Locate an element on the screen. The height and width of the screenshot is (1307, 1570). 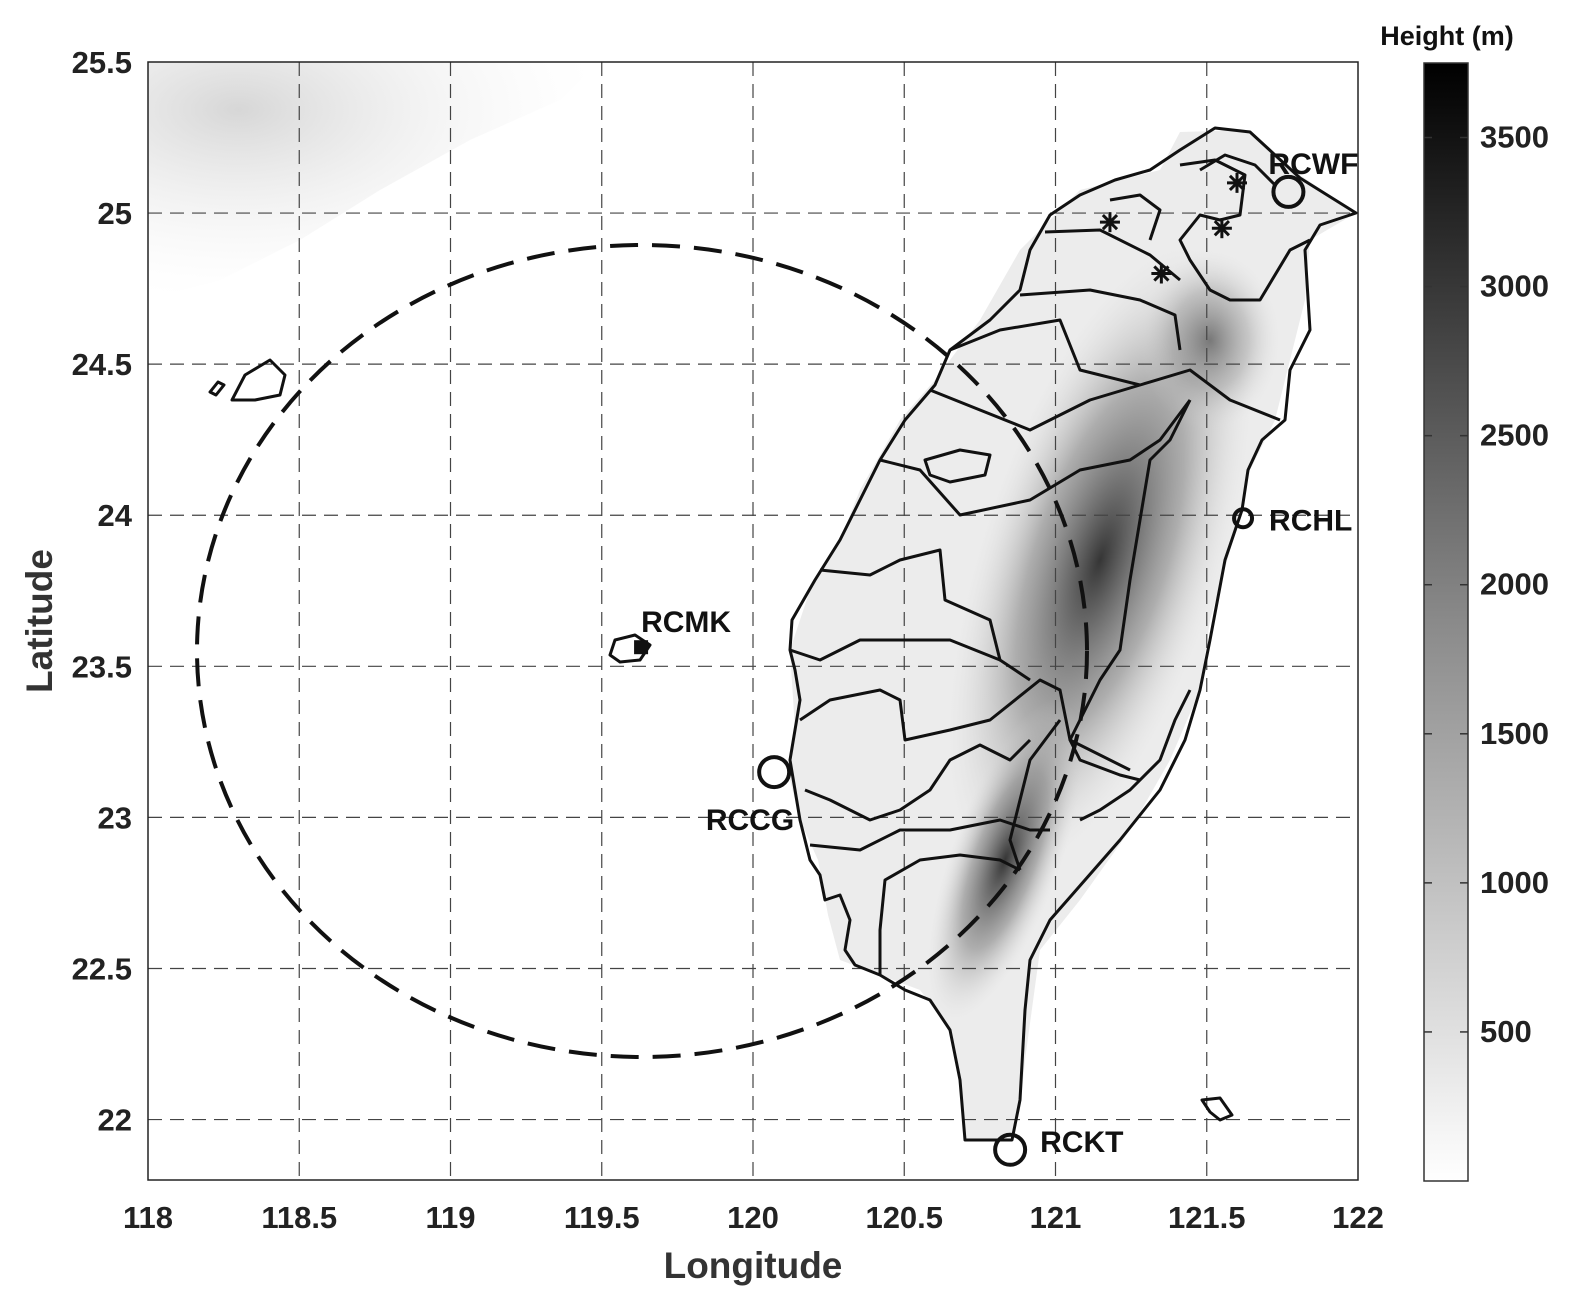
y-tick-labels: 22 22.5 23 23.5 24 24.5 25 25.5 is located at coordinates (102, 591).